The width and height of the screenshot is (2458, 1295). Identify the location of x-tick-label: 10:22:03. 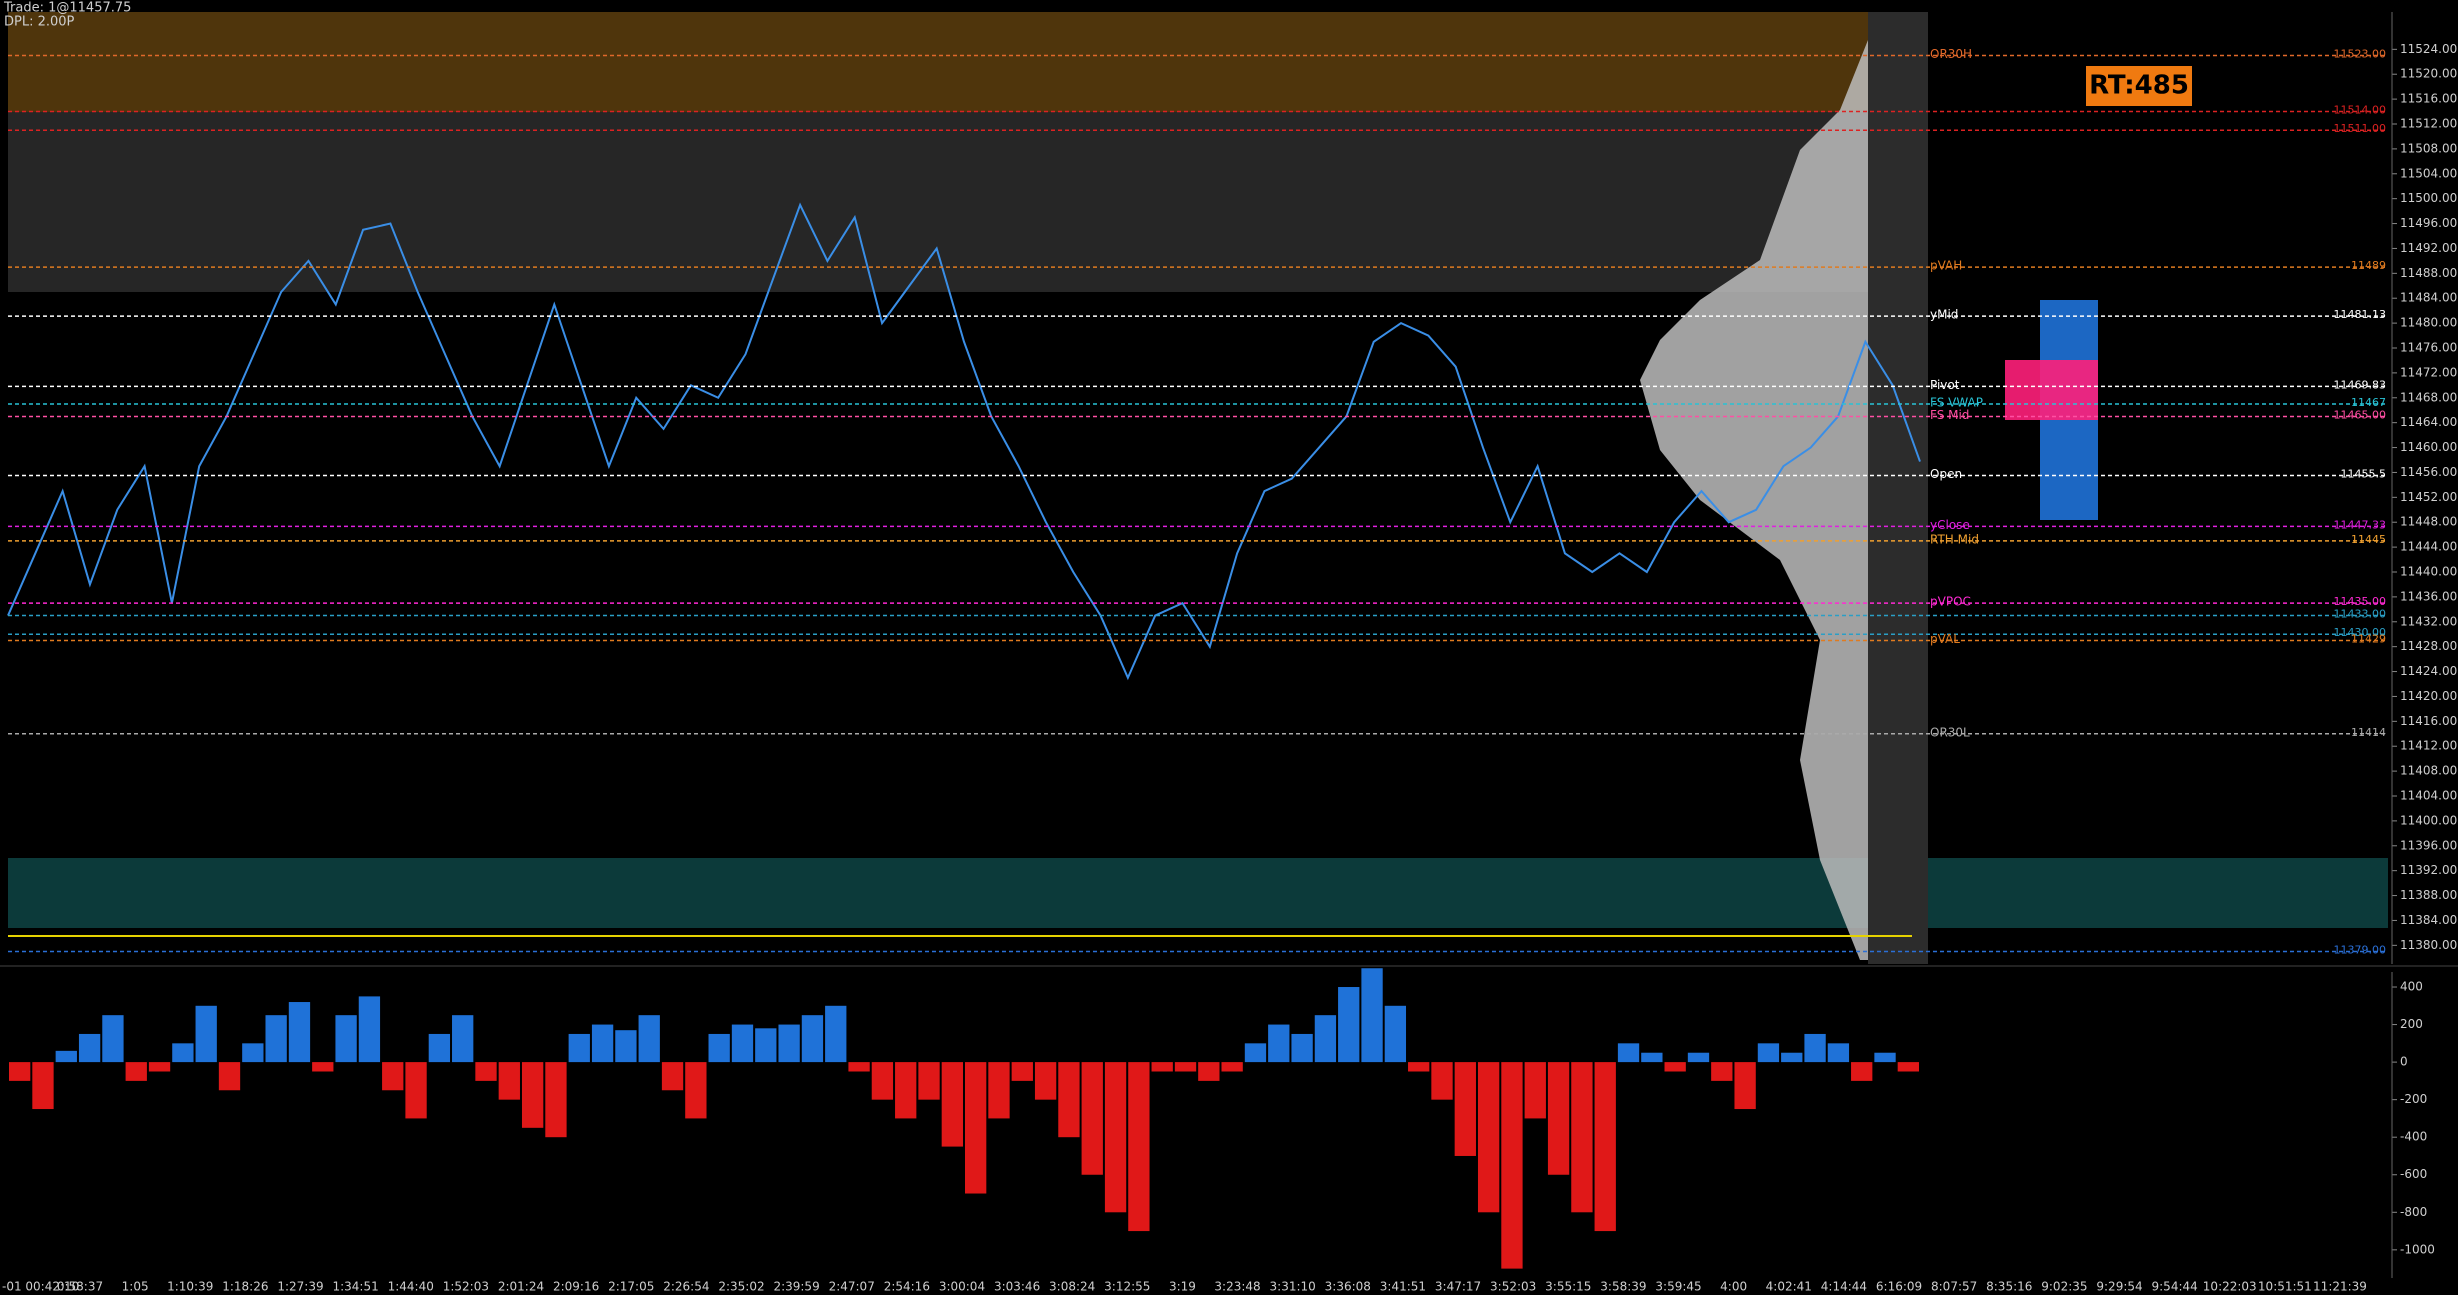
(2230, 1287).